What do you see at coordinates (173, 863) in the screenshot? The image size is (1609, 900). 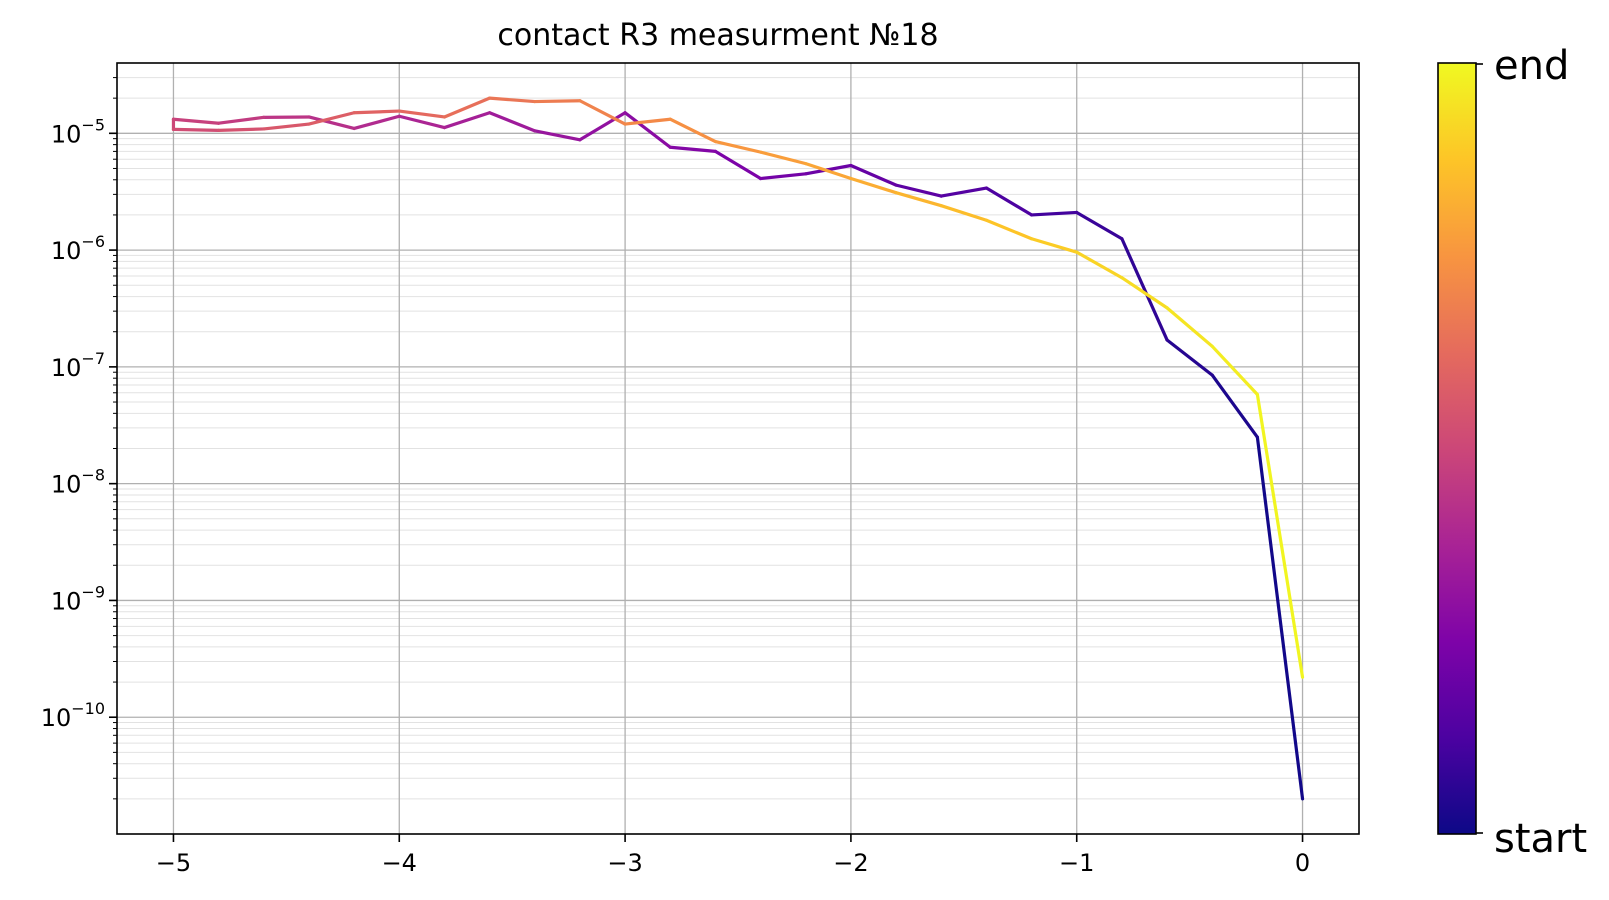 I see `x-tick-label: −5` at bounding box center [173, 863].